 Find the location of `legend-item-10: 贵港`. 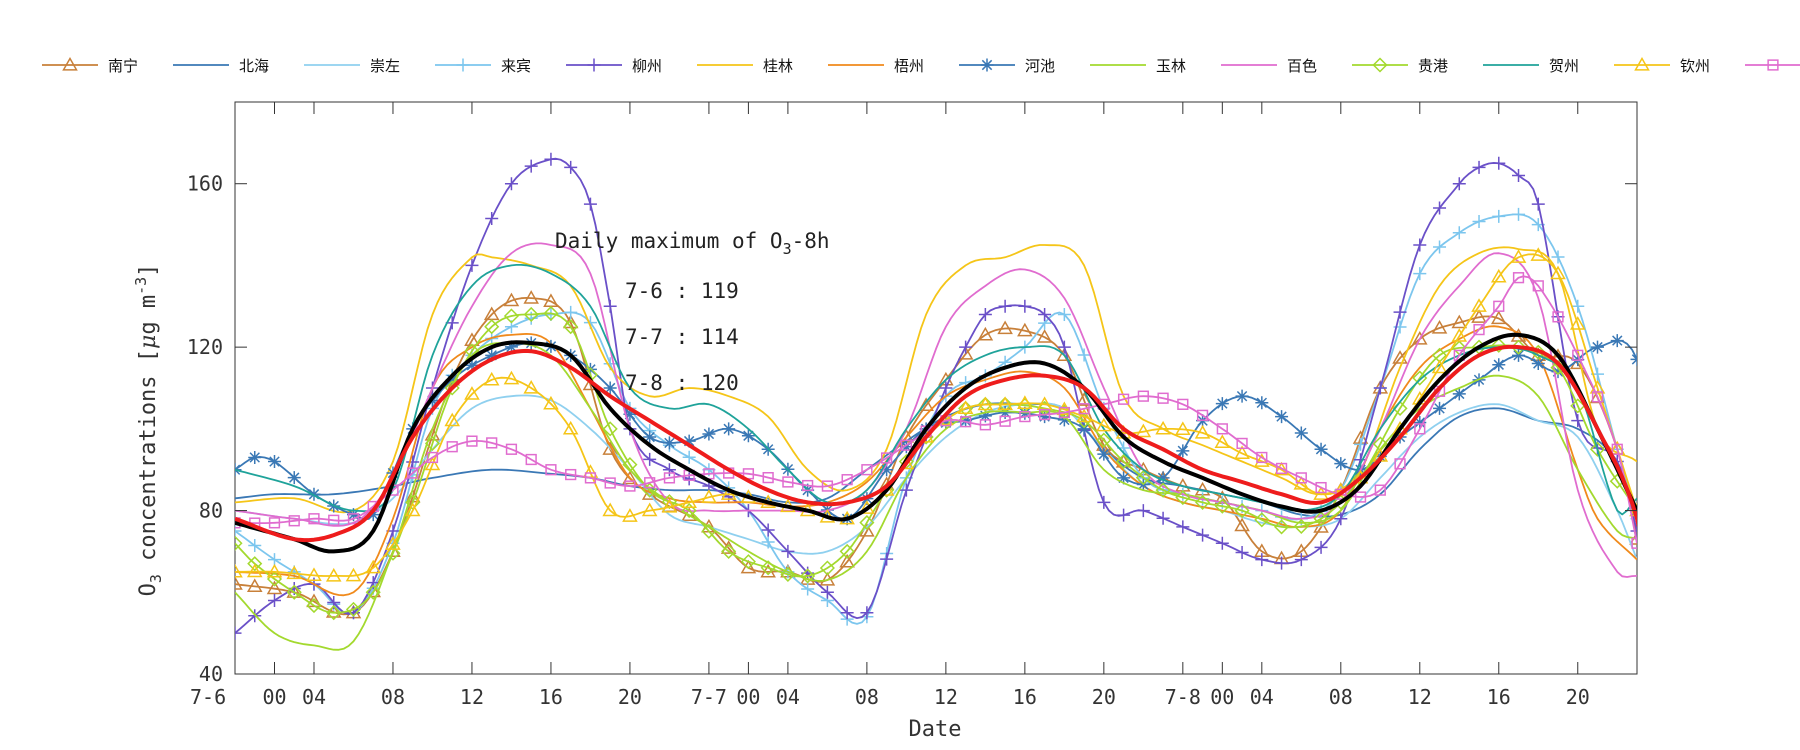

legend-item-10: 贵港 is located at coordinates (1400, 66).